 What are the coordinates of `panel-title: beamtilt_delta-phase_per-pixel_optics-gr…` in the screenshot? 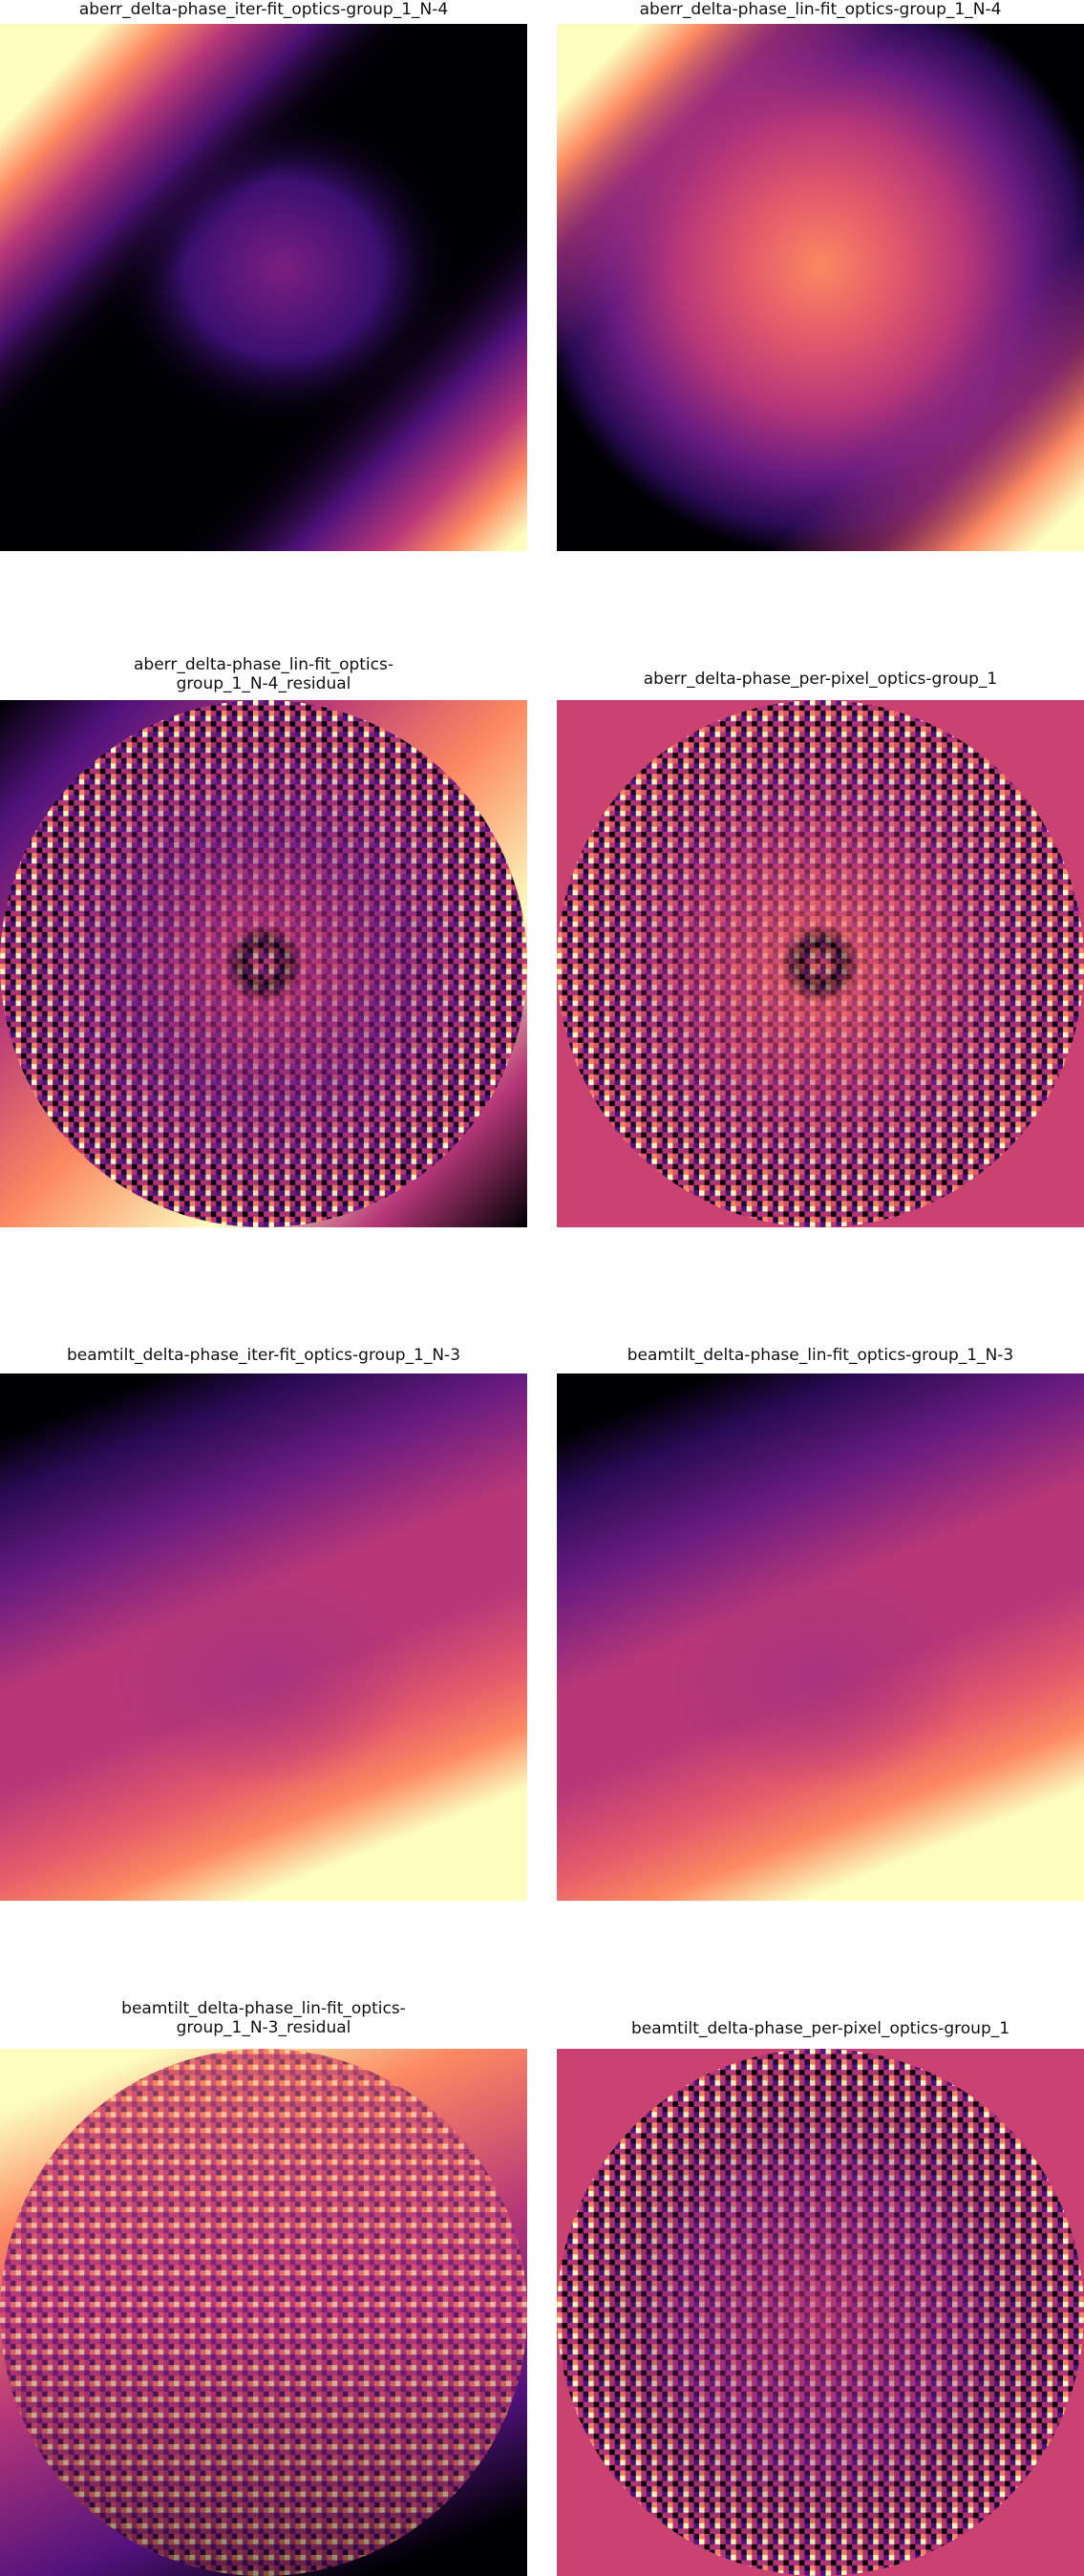 It's located at (820, 2029).